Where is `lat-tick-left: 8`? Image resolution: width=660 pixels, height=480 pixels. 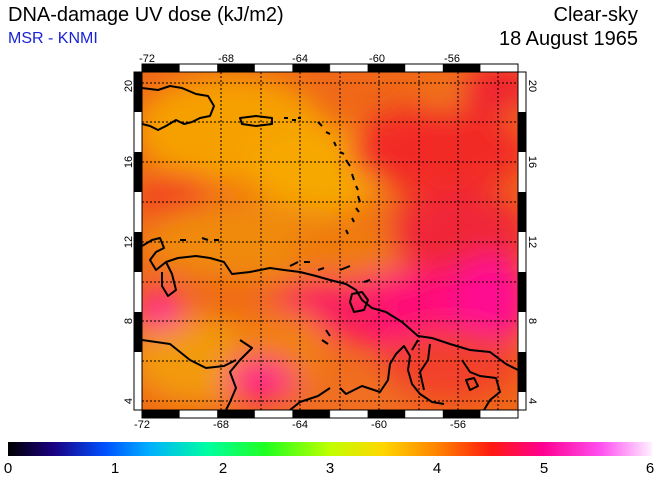
lat-tick-left: 8 is located at coordinates (129, 321).